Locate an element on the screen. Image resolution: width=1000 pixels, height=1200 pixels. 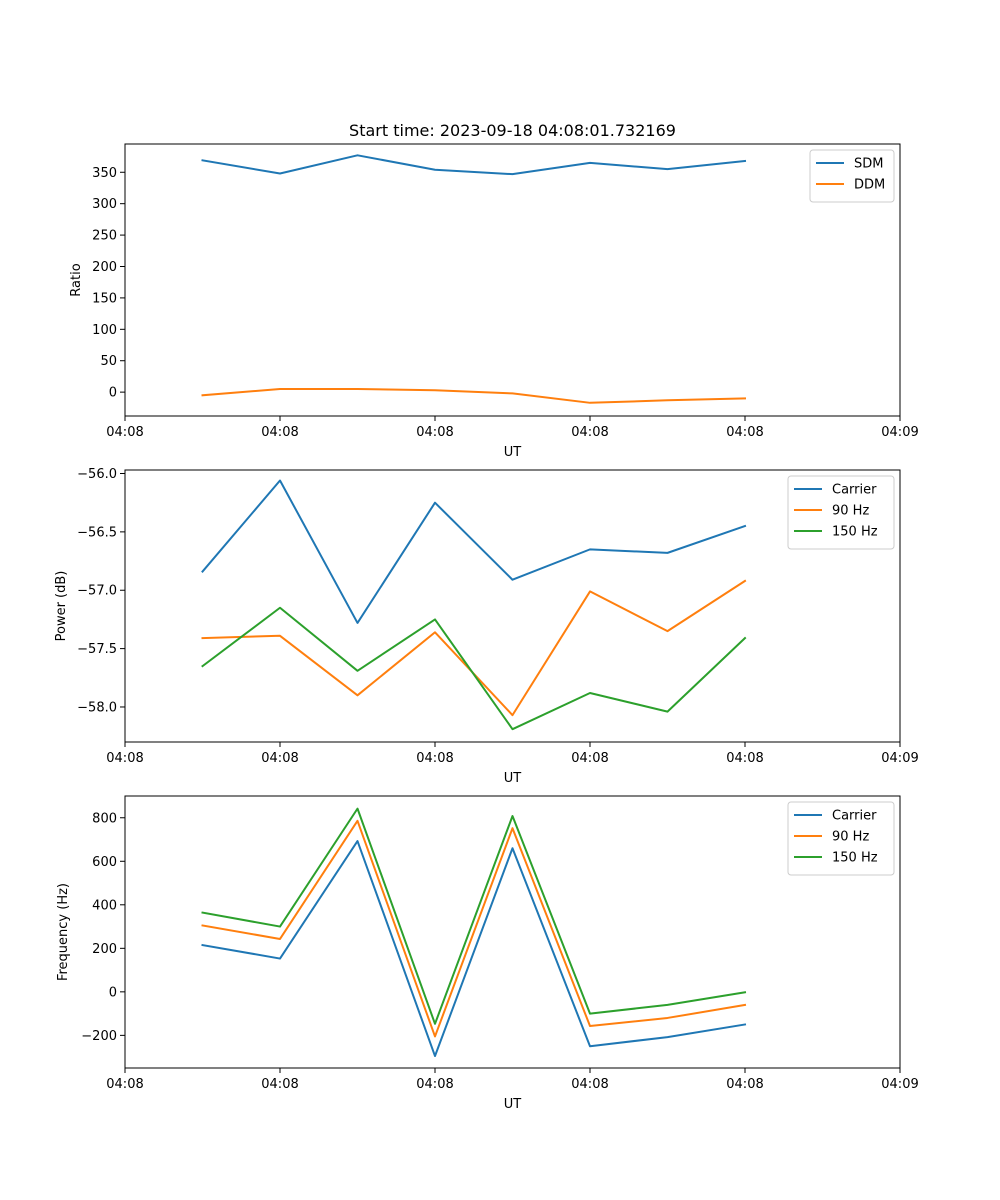
y-axis-label: Power (dB) is located at coordinates (61, 606).